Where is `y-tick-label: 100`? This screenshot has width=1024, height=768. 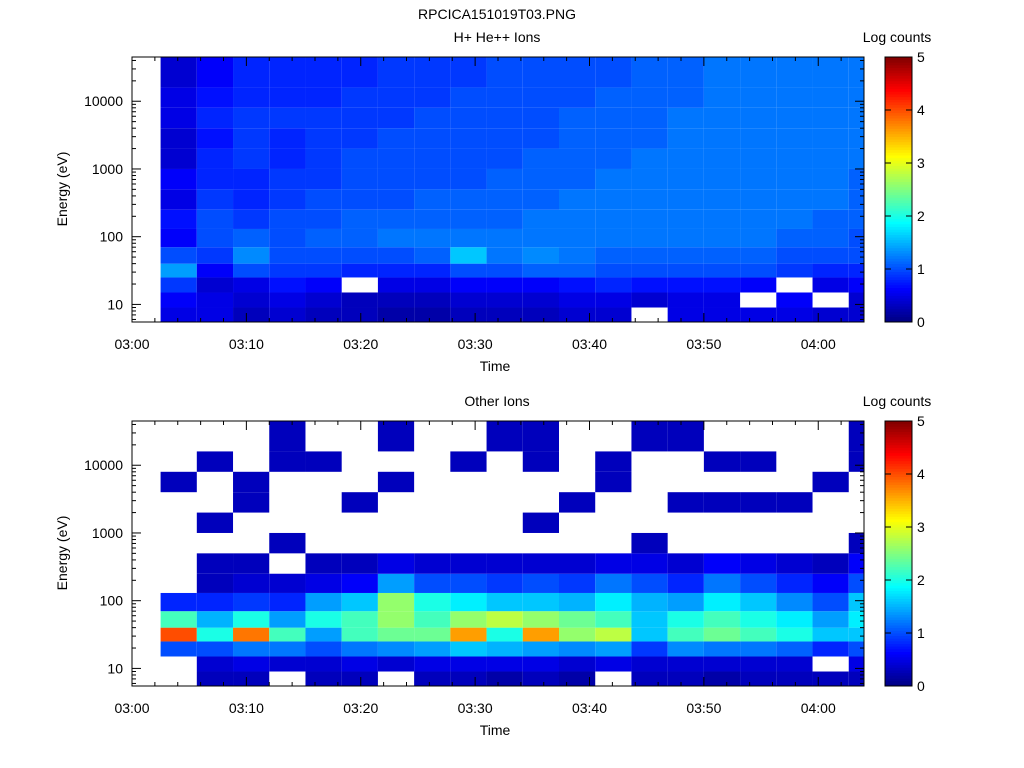
y-tick-label: 100 is located at coordinates (112, 237).